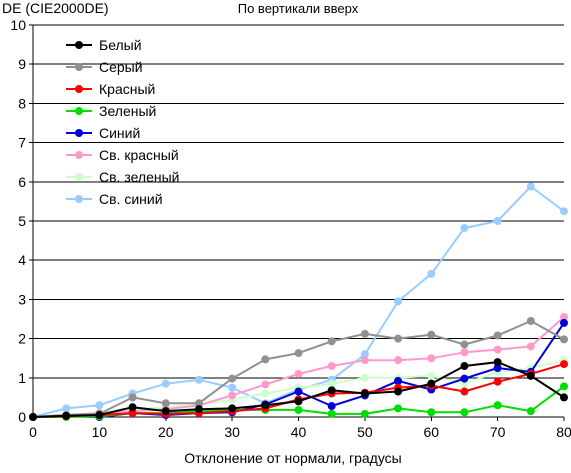 Image resolution: width=571 pixels, height=473 pixels. What do you see at coordinates (139, 155) in the screenshot?
I see `legend-label: Св. красный` at bounding box center [139, 155].